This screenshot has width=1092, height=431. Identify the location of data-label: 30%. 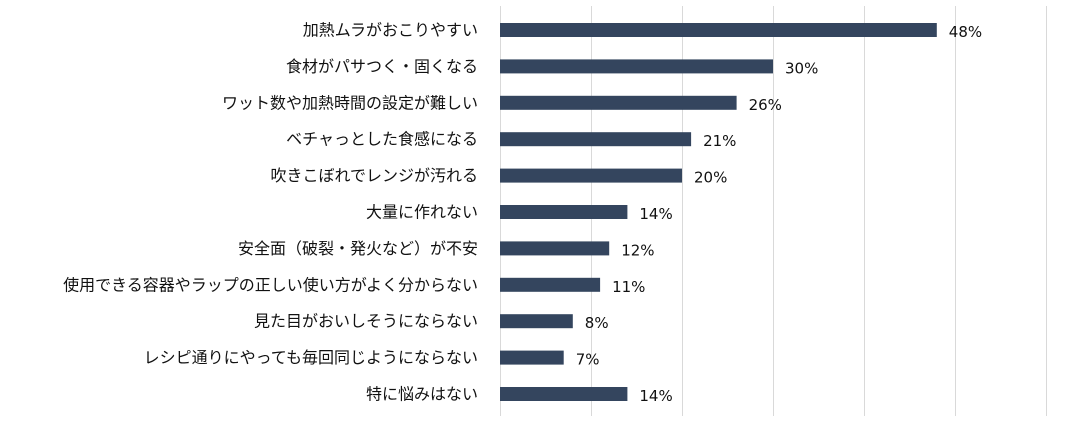
(801, 68).